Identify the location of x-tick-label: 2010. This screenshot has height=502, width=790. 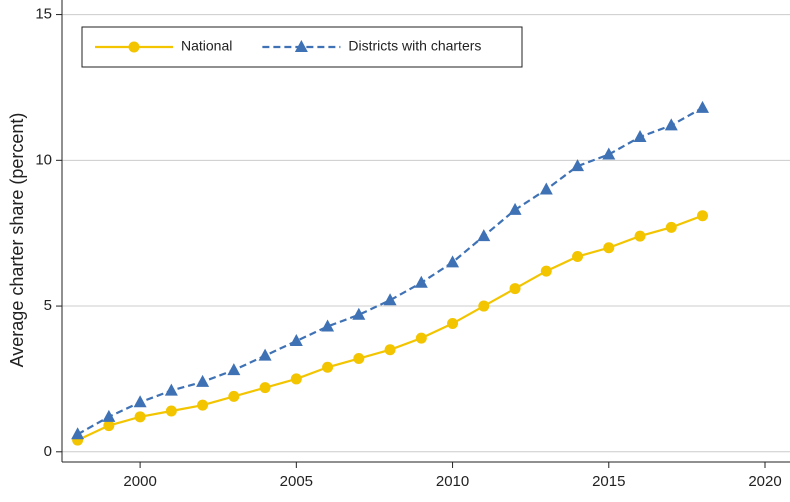
(452, 481).